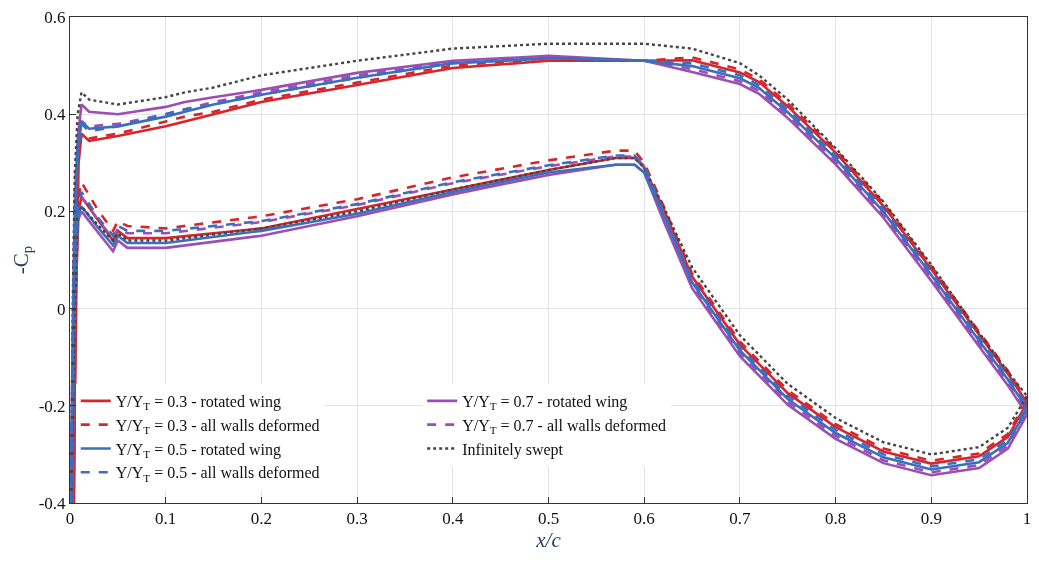 Image resolution: width=1039 pixels, height=563 pixels. What do you see at coordinates (453, 519) in the screenshot?
I see `x-tick-label: 0.4` at bounding box center [453, 519].